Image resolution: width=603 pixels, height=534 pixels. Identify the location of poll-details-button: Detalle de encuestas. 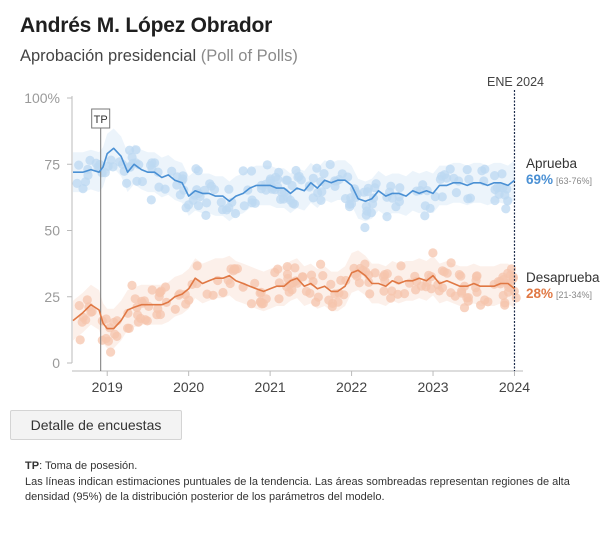
(96, 425).